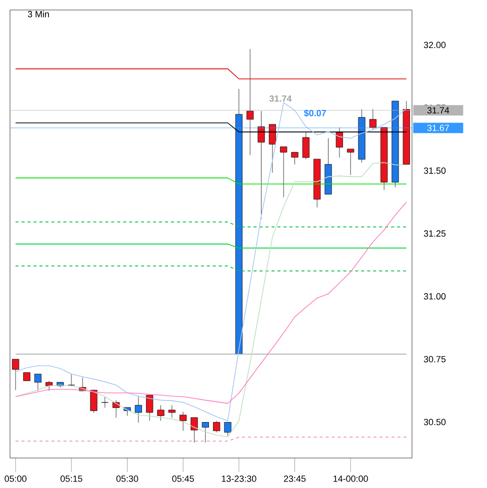  I want to click on y-tick-label: 30.50, so click(435, 422).